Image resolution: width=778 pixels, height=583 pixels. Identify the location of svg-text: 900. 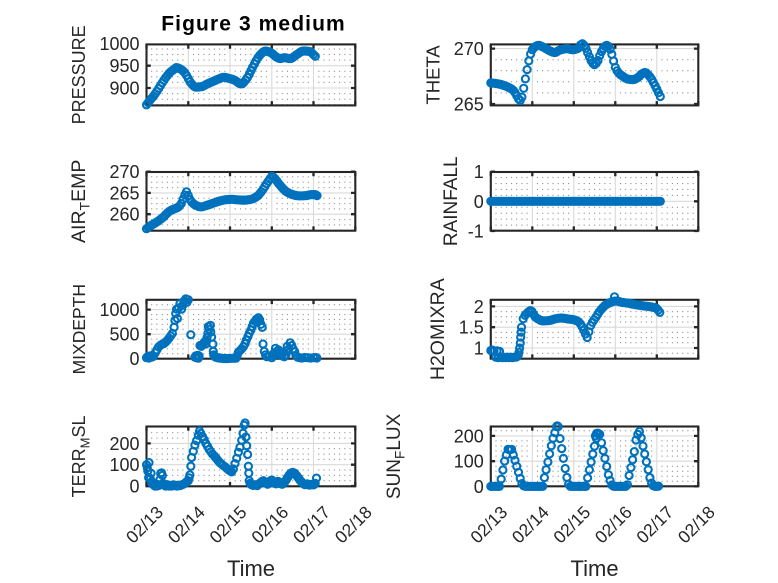
(124, 89).